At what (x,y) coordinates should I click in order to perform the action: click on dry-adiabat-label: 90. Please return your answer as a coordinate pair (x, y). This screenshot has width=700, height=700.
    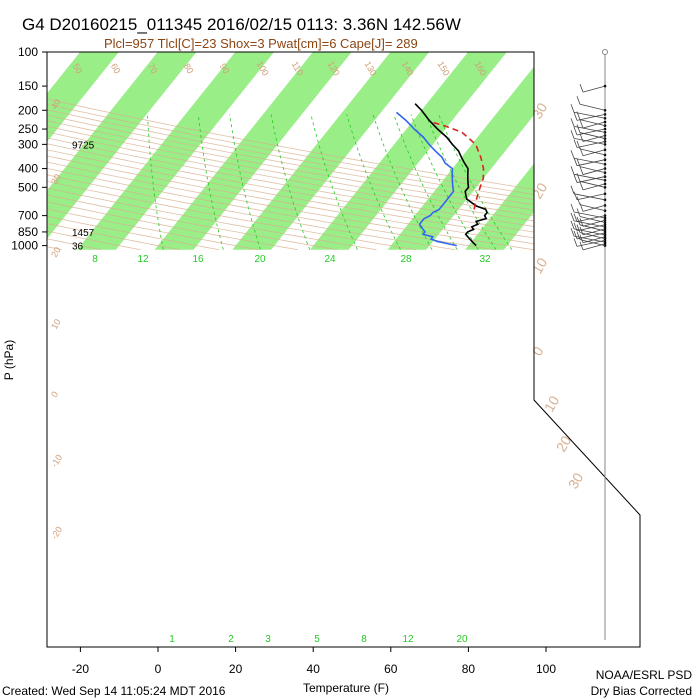
    Looking at the image, I should click on (225, 69).